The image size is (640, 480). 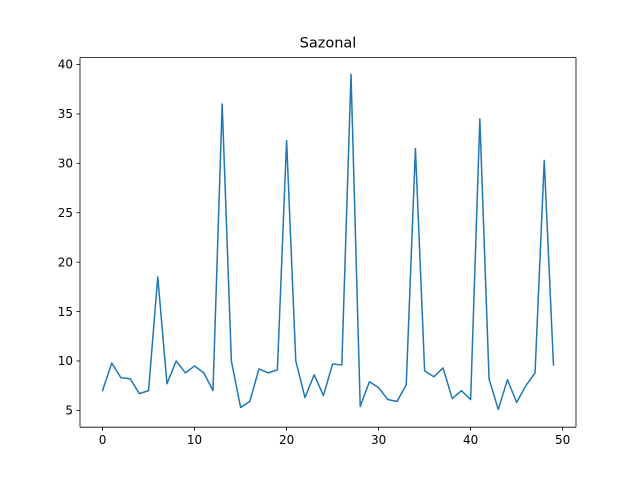 I want to click on x-tick-label: 10, so click(x=194, y=440).